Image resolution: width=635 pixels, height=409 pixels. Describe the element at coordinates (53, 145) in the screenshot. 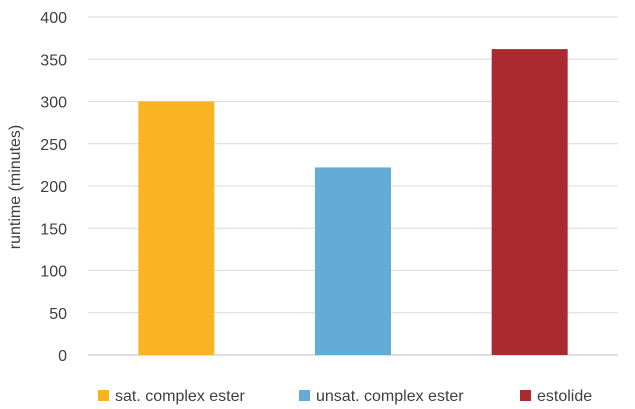

I see `y-tick-label-250: 250` at that location.